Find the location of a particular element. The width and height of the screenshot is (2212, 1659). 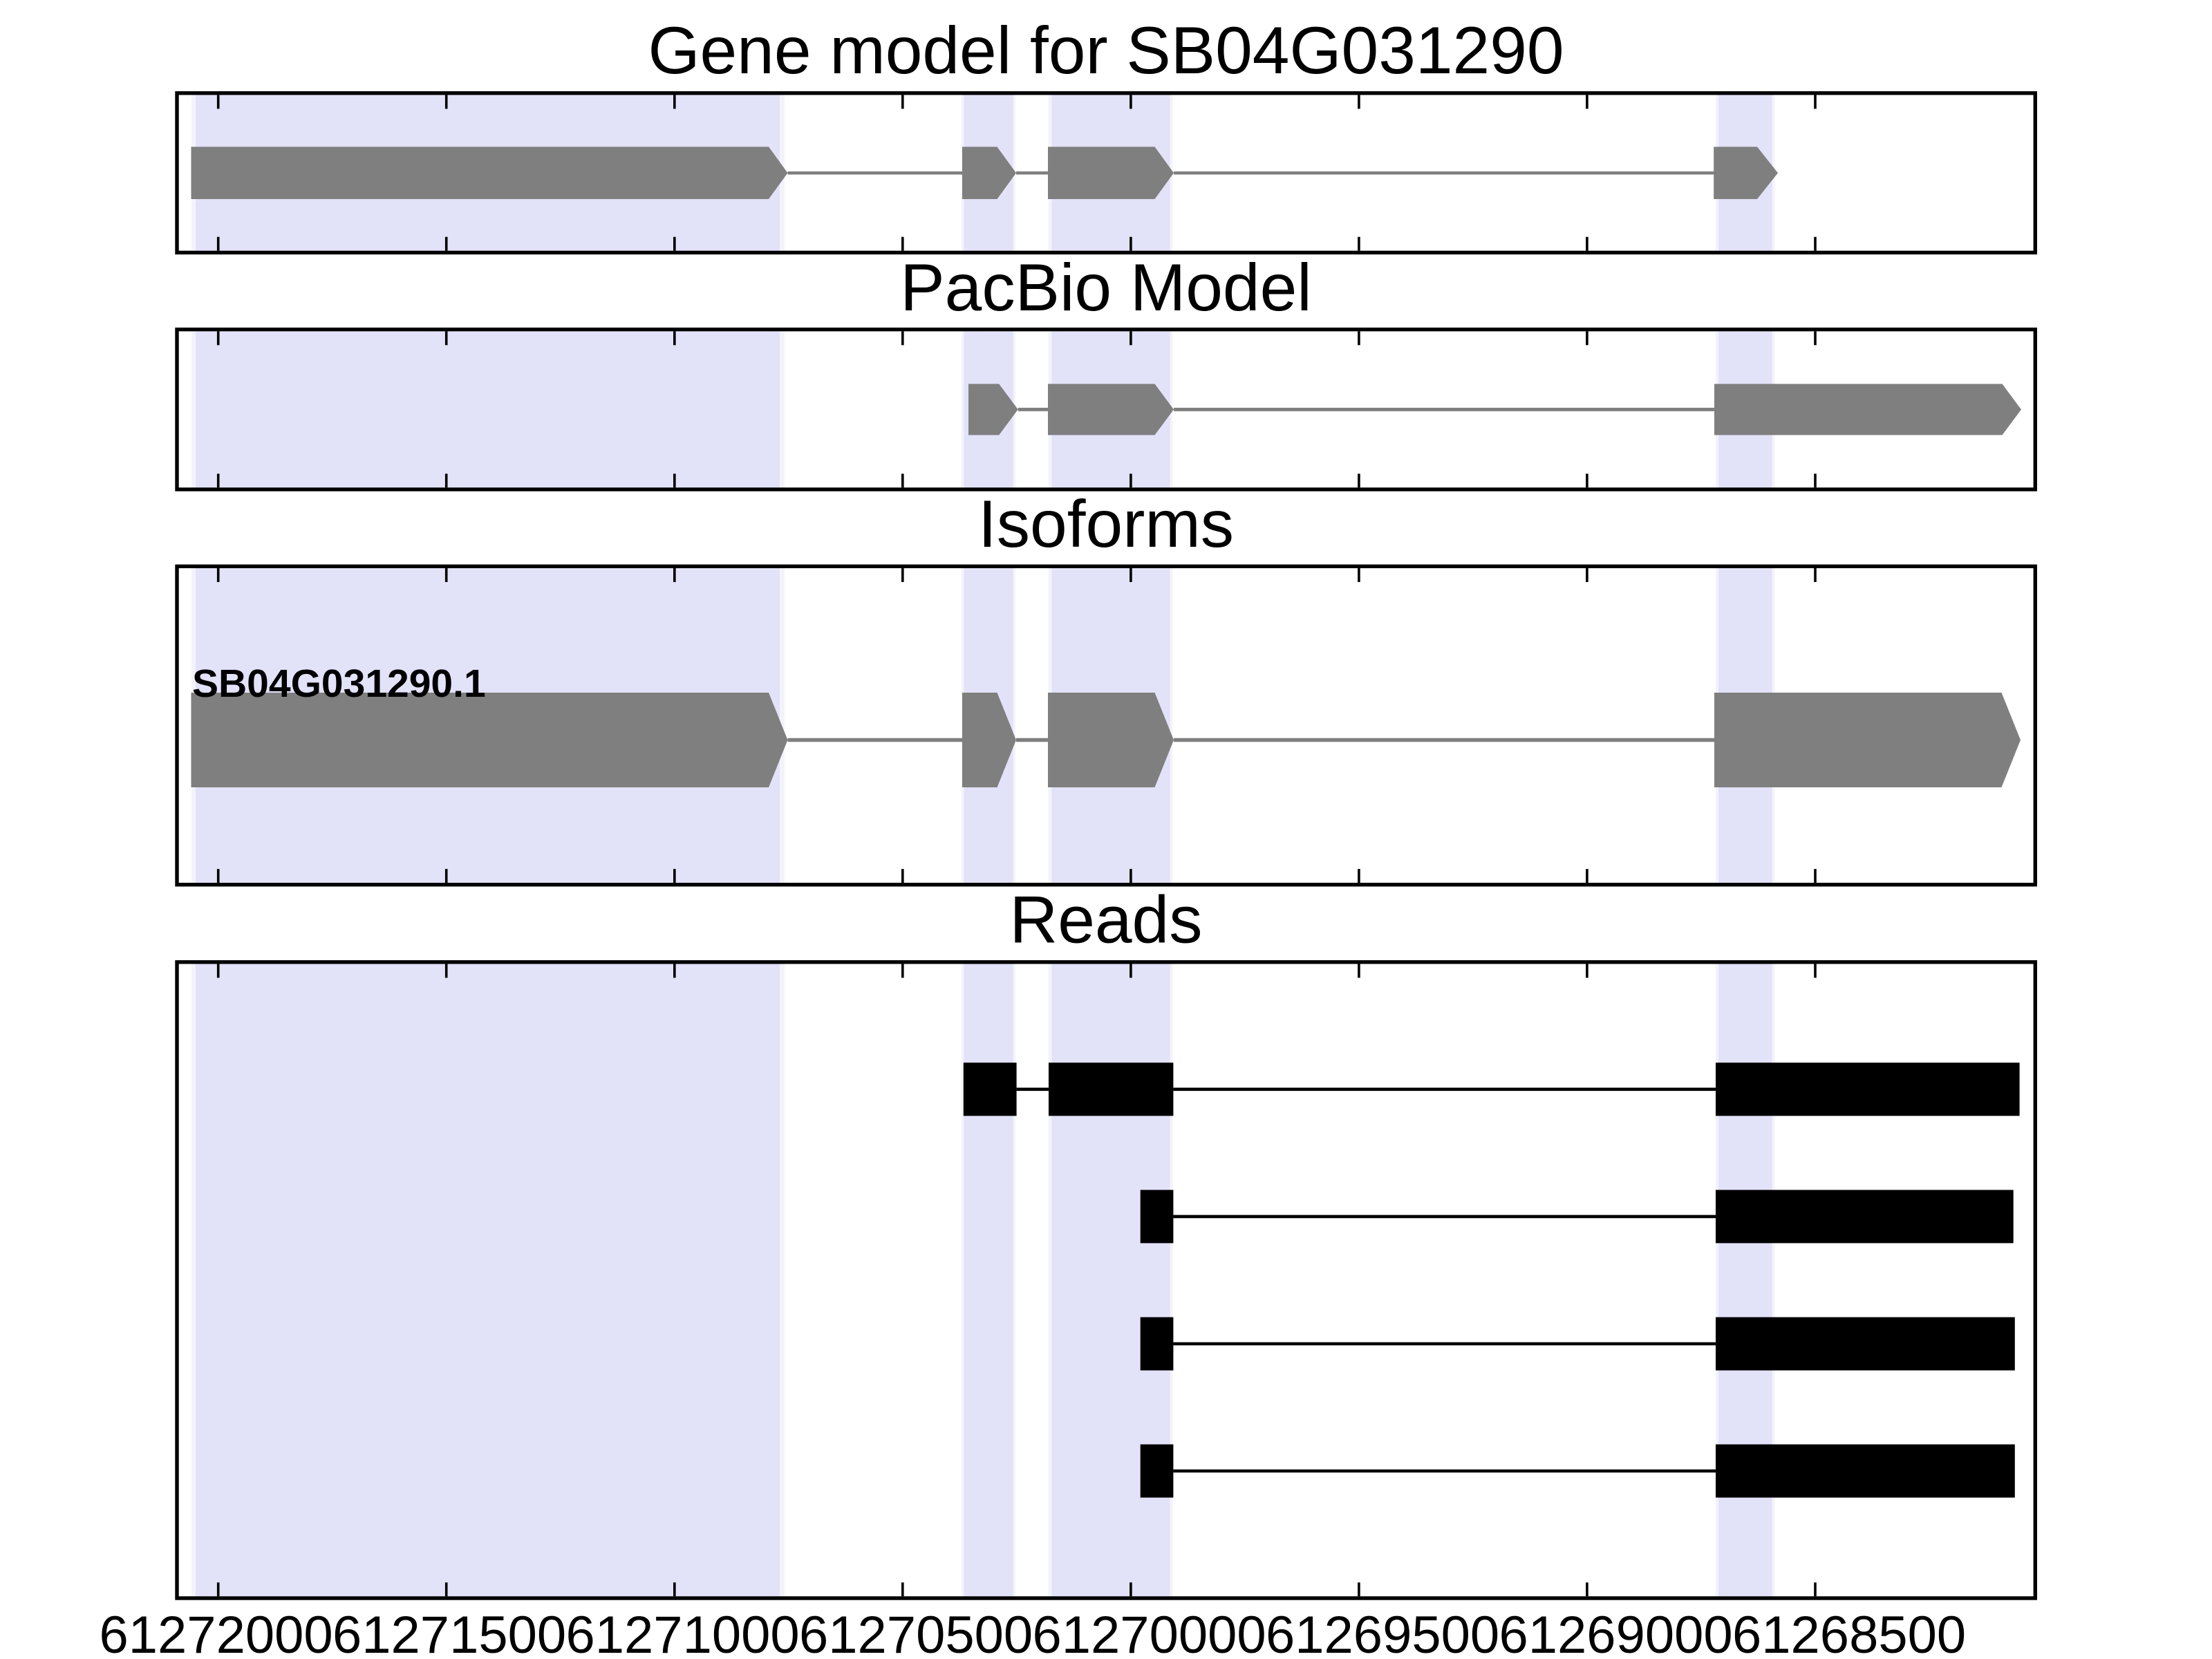

svg-text: Reads is located at coordinates (1106, 920).